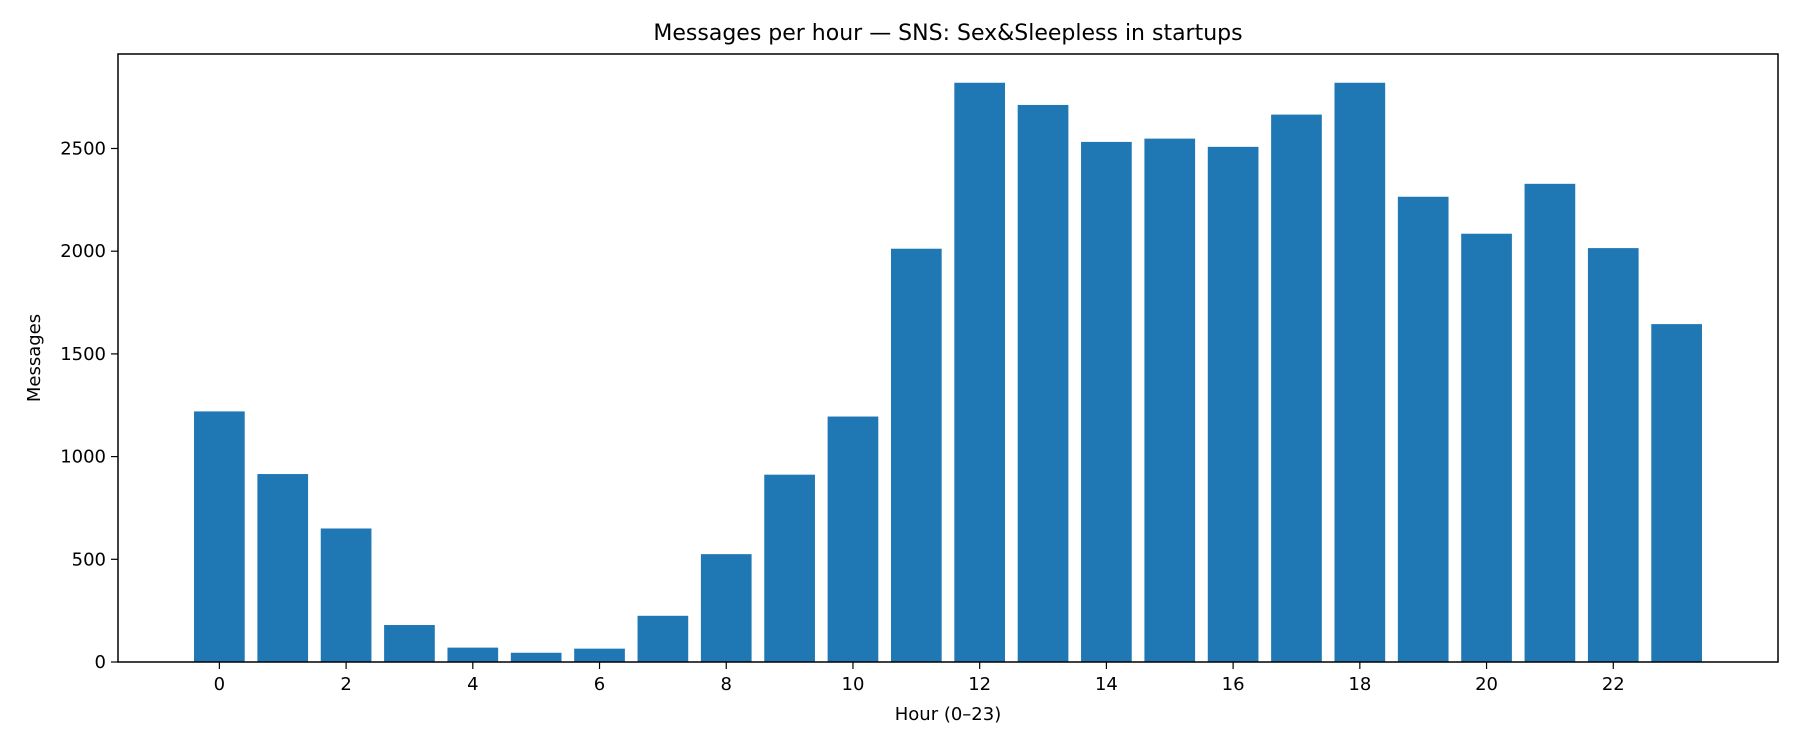 The width and height of the screenshot is (1800, 750). Describe the element at coordinates (1233, 684) in the screenshot. I see `x-tick-label: 16` at that location.